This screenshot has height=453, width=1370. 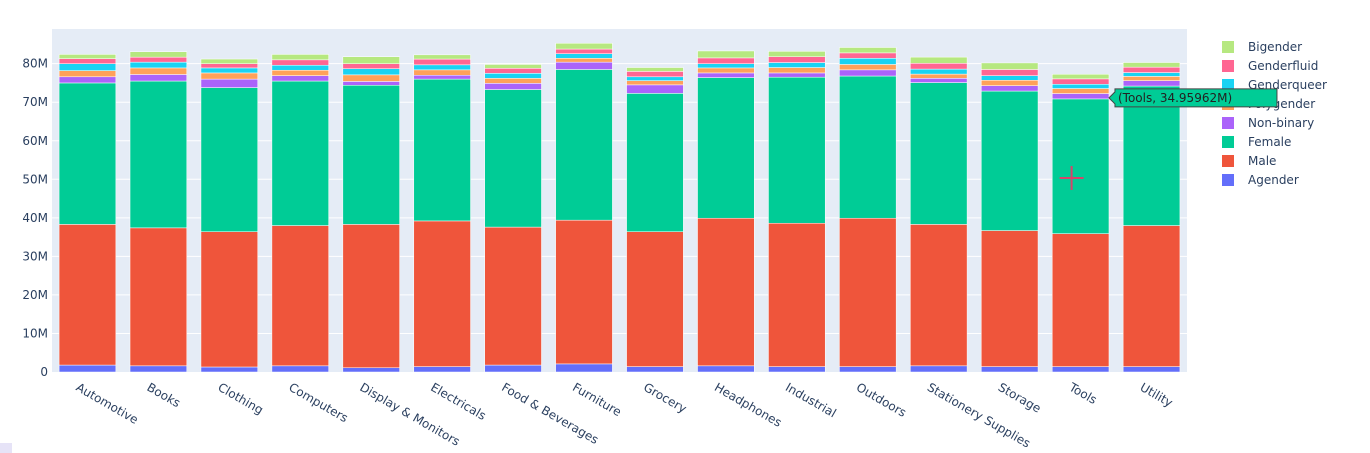 I want to click on legend-item-female: Female, so click(x=1256, y=142).